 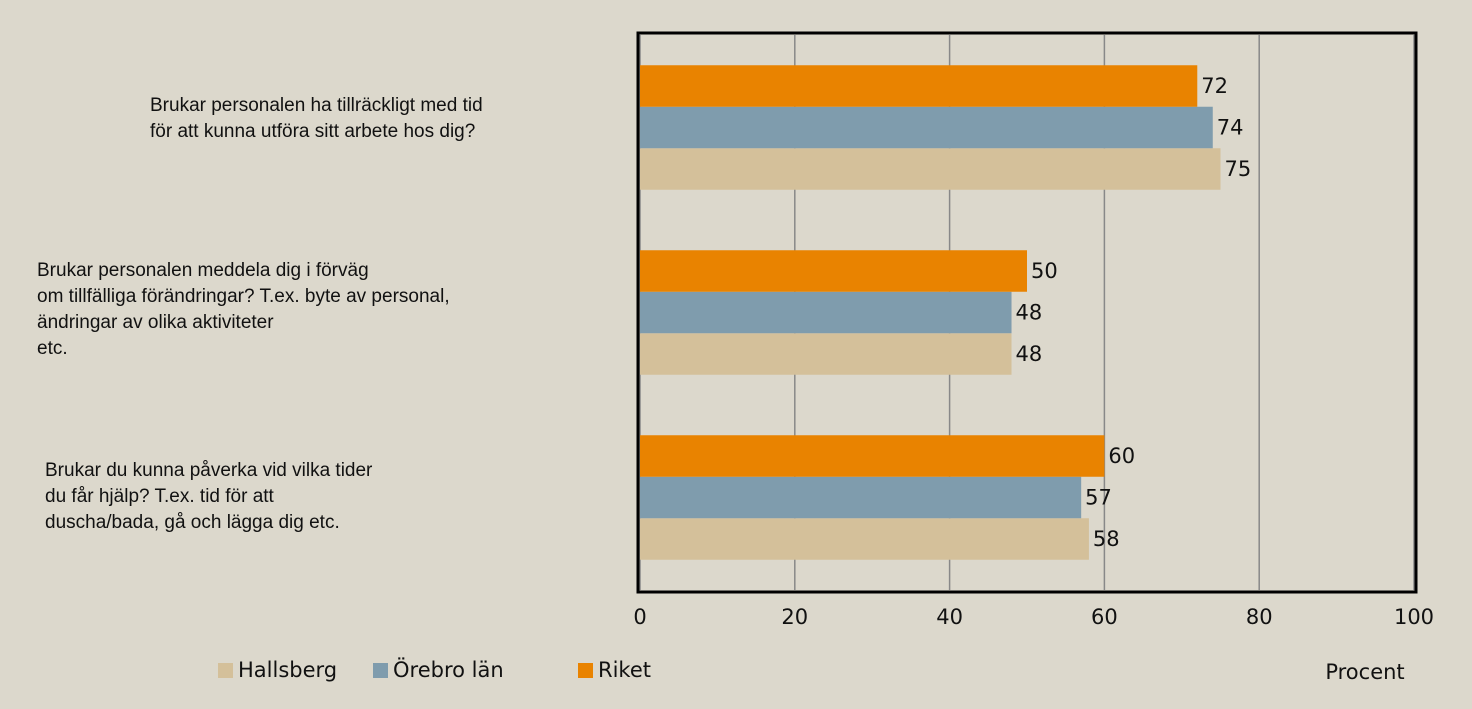 I want to click on value-label: 74, so click(x=1230, y=128).